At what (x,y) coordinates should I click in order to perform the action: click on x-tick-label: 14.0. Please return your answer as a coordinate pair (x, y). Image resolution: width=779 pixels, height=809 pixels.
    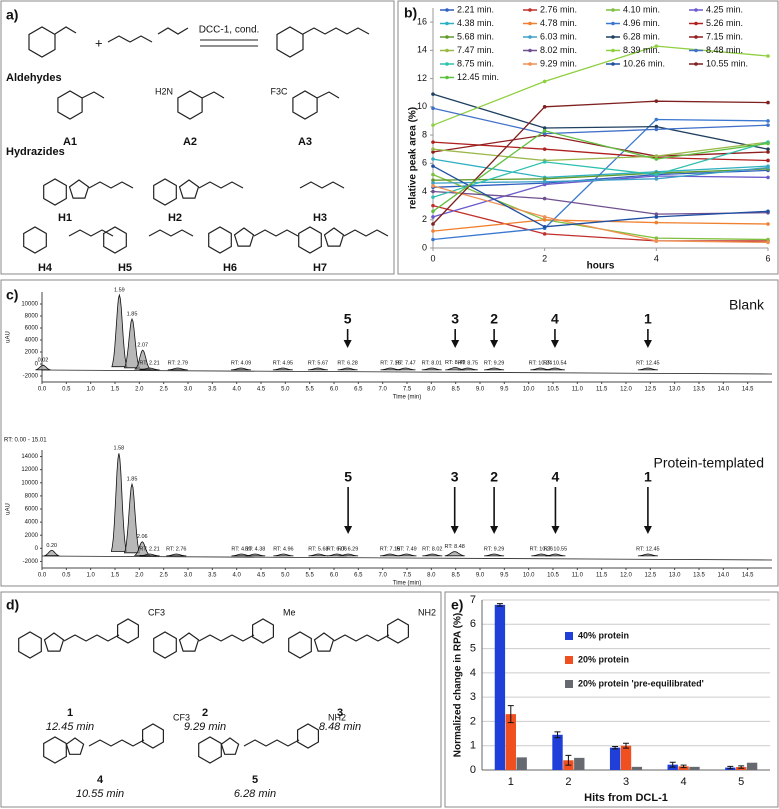
    Looking at the image, I should click on (723, 576).